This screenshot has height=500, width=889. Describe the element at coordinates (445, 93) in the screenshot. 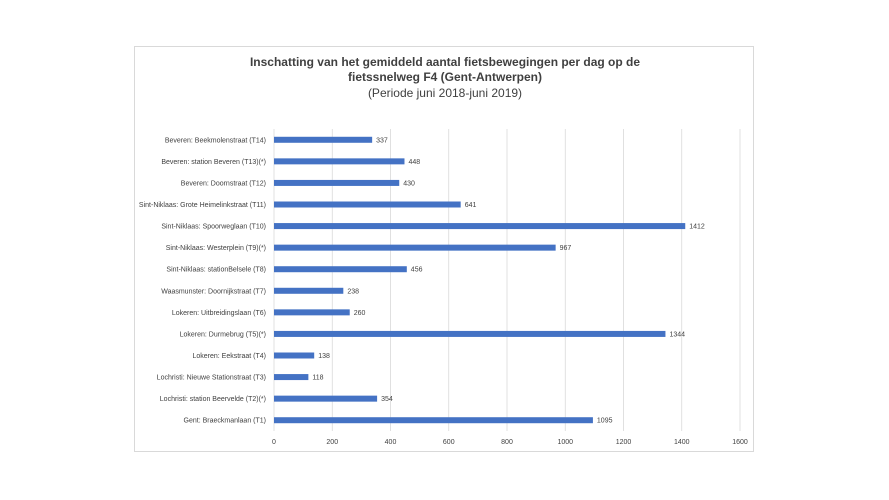

I see `chart-subtitle: (Periode juni 2018-juni 2019)` at that location.